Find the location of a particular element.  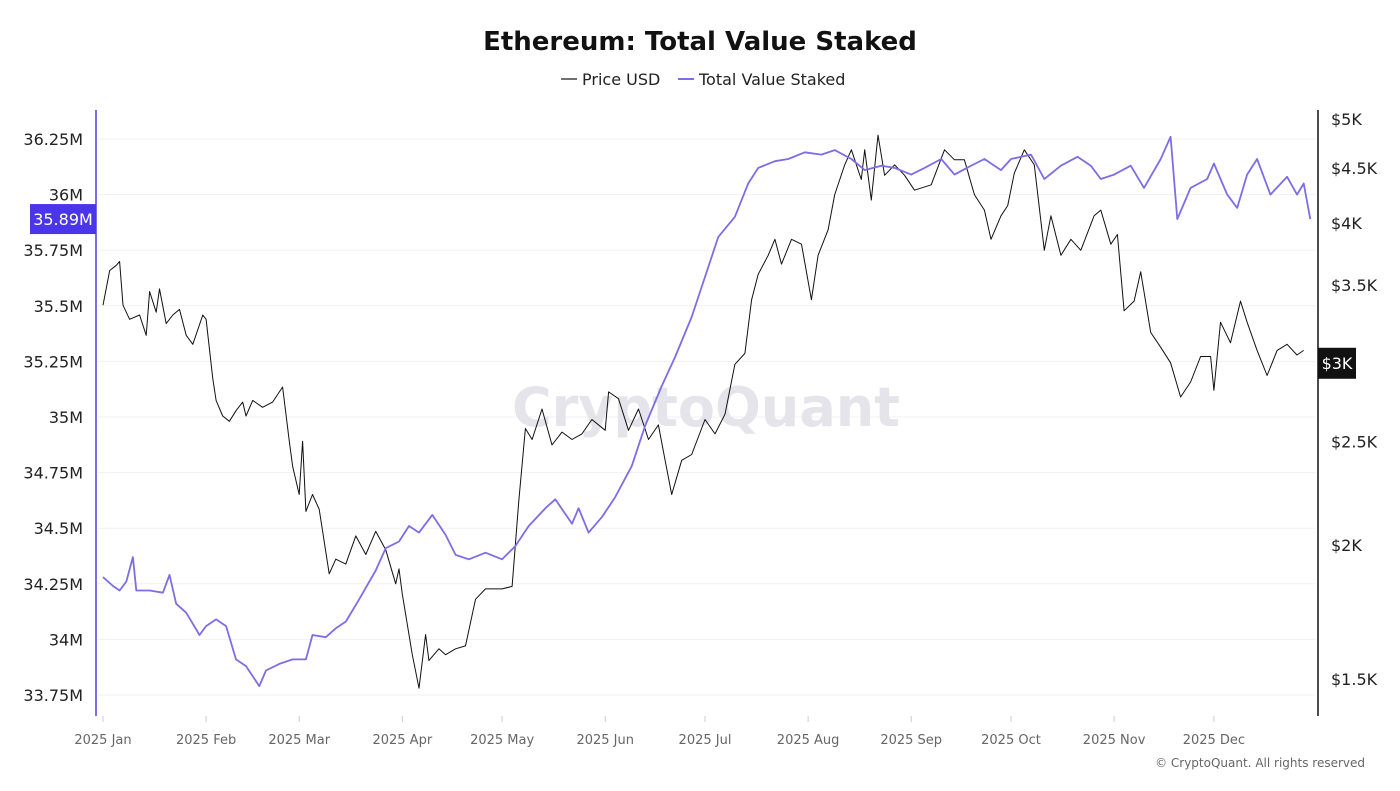

x-tick-label: 2025 Jun is located at coordinates (605, 740).